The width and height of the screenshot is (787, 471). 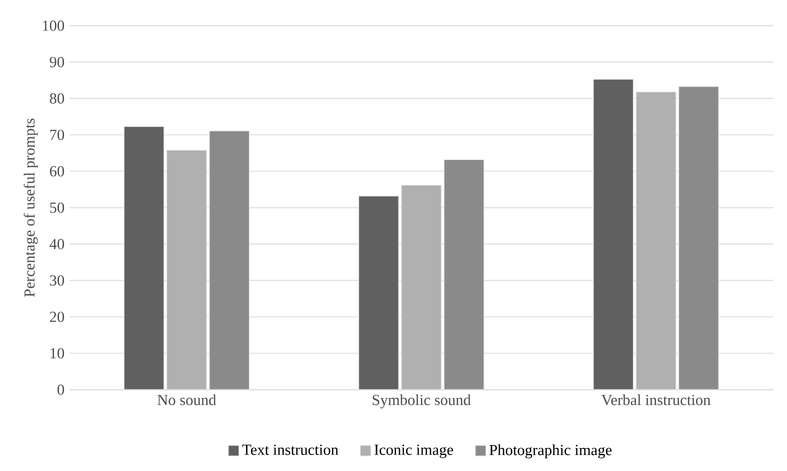 I want to click on y-axis-title: Percentage of useful prompts, so click(x=31, y=207).